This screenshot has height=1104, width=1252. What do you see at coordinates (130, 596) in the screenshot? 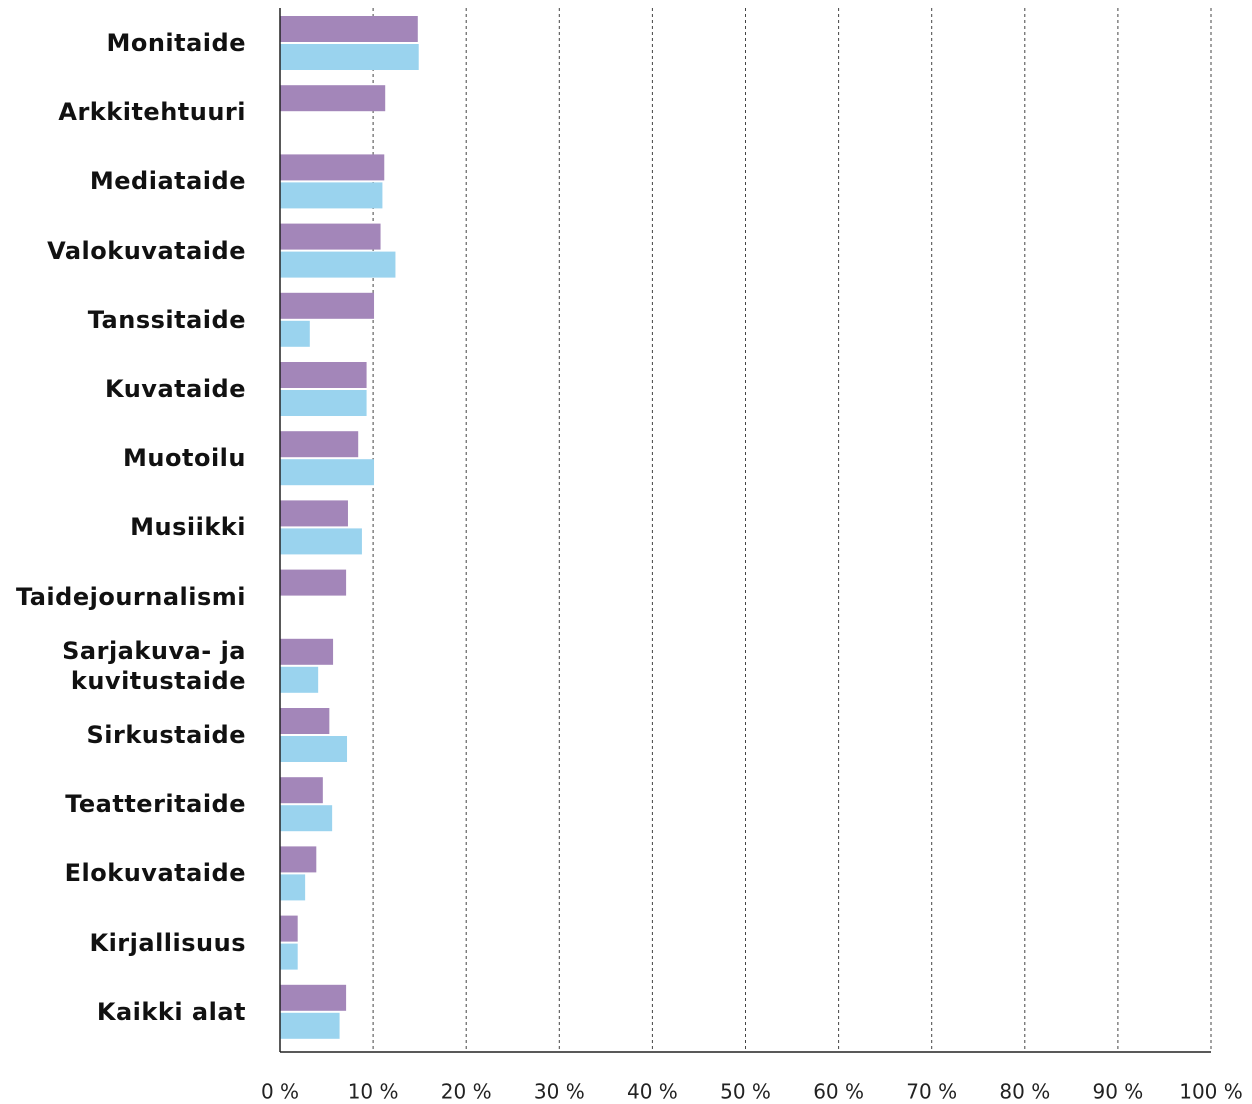
I see `category-label: Taidejournalismi` at bounding box center [130, 596].